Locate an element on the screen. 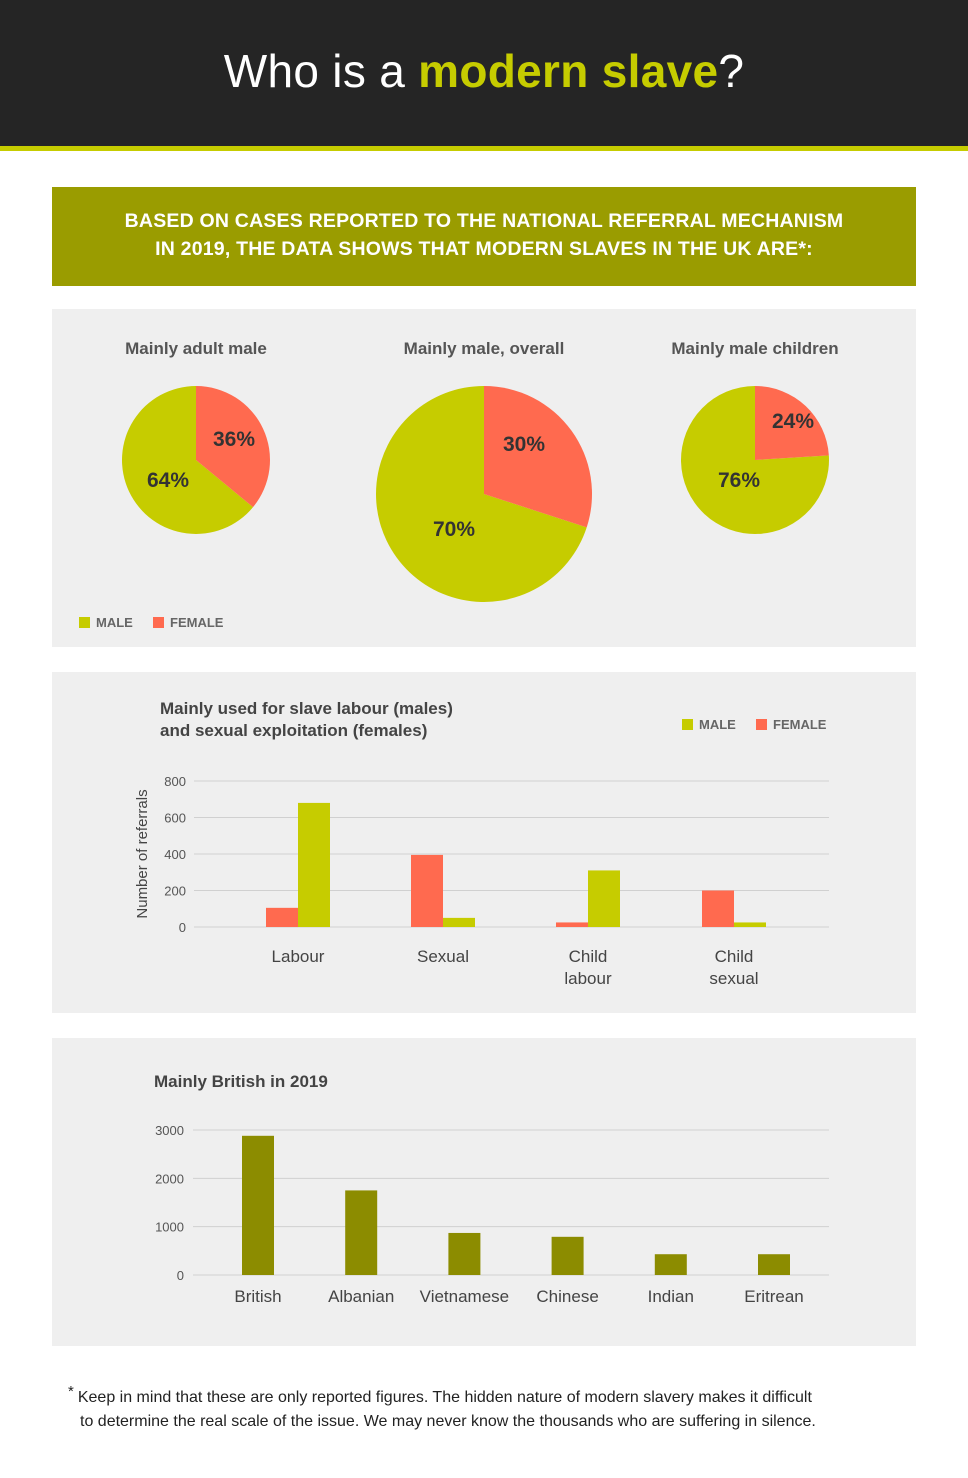 The image size is (968, 1478). x-tick-label: Indian is located at coordinates (671, 1296).